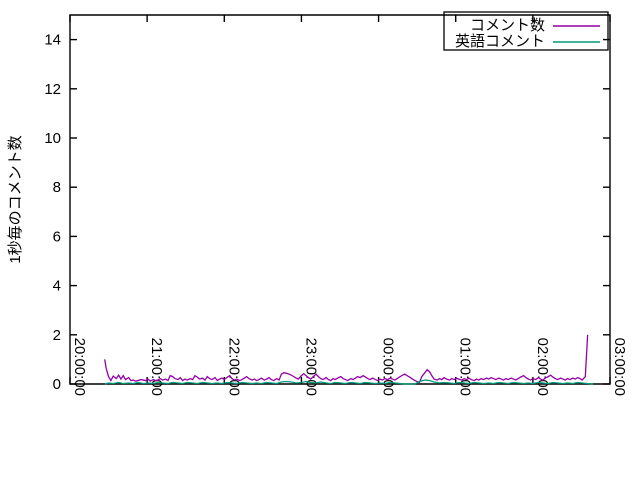  Describe the element at coordinates (619, 367) in the screenshot. I see `x-tick-label: 03:00:00` at that location.